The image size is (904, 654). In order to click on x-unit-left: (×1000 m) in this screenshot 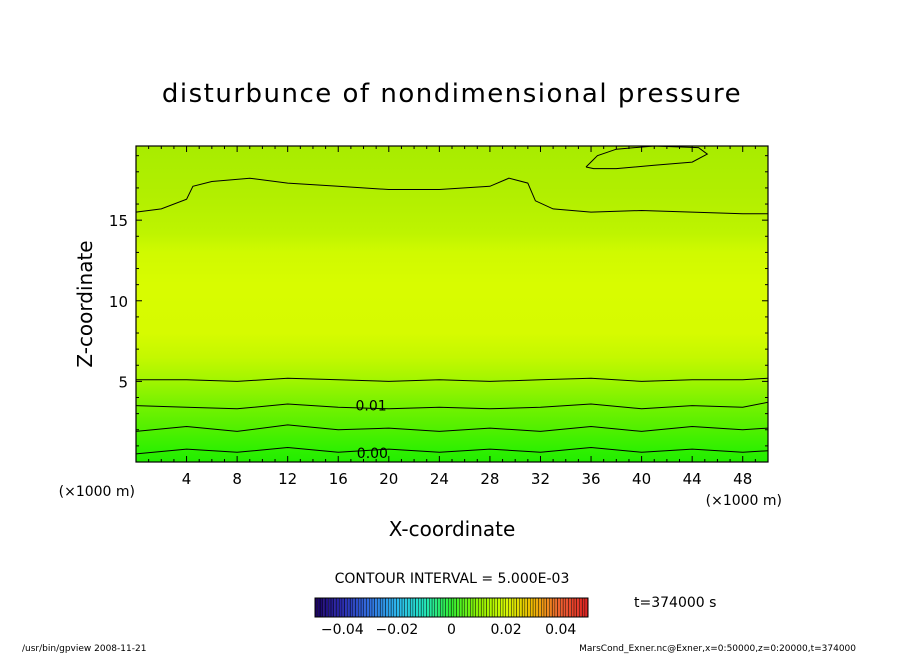, I will do `click(97, 492)`.